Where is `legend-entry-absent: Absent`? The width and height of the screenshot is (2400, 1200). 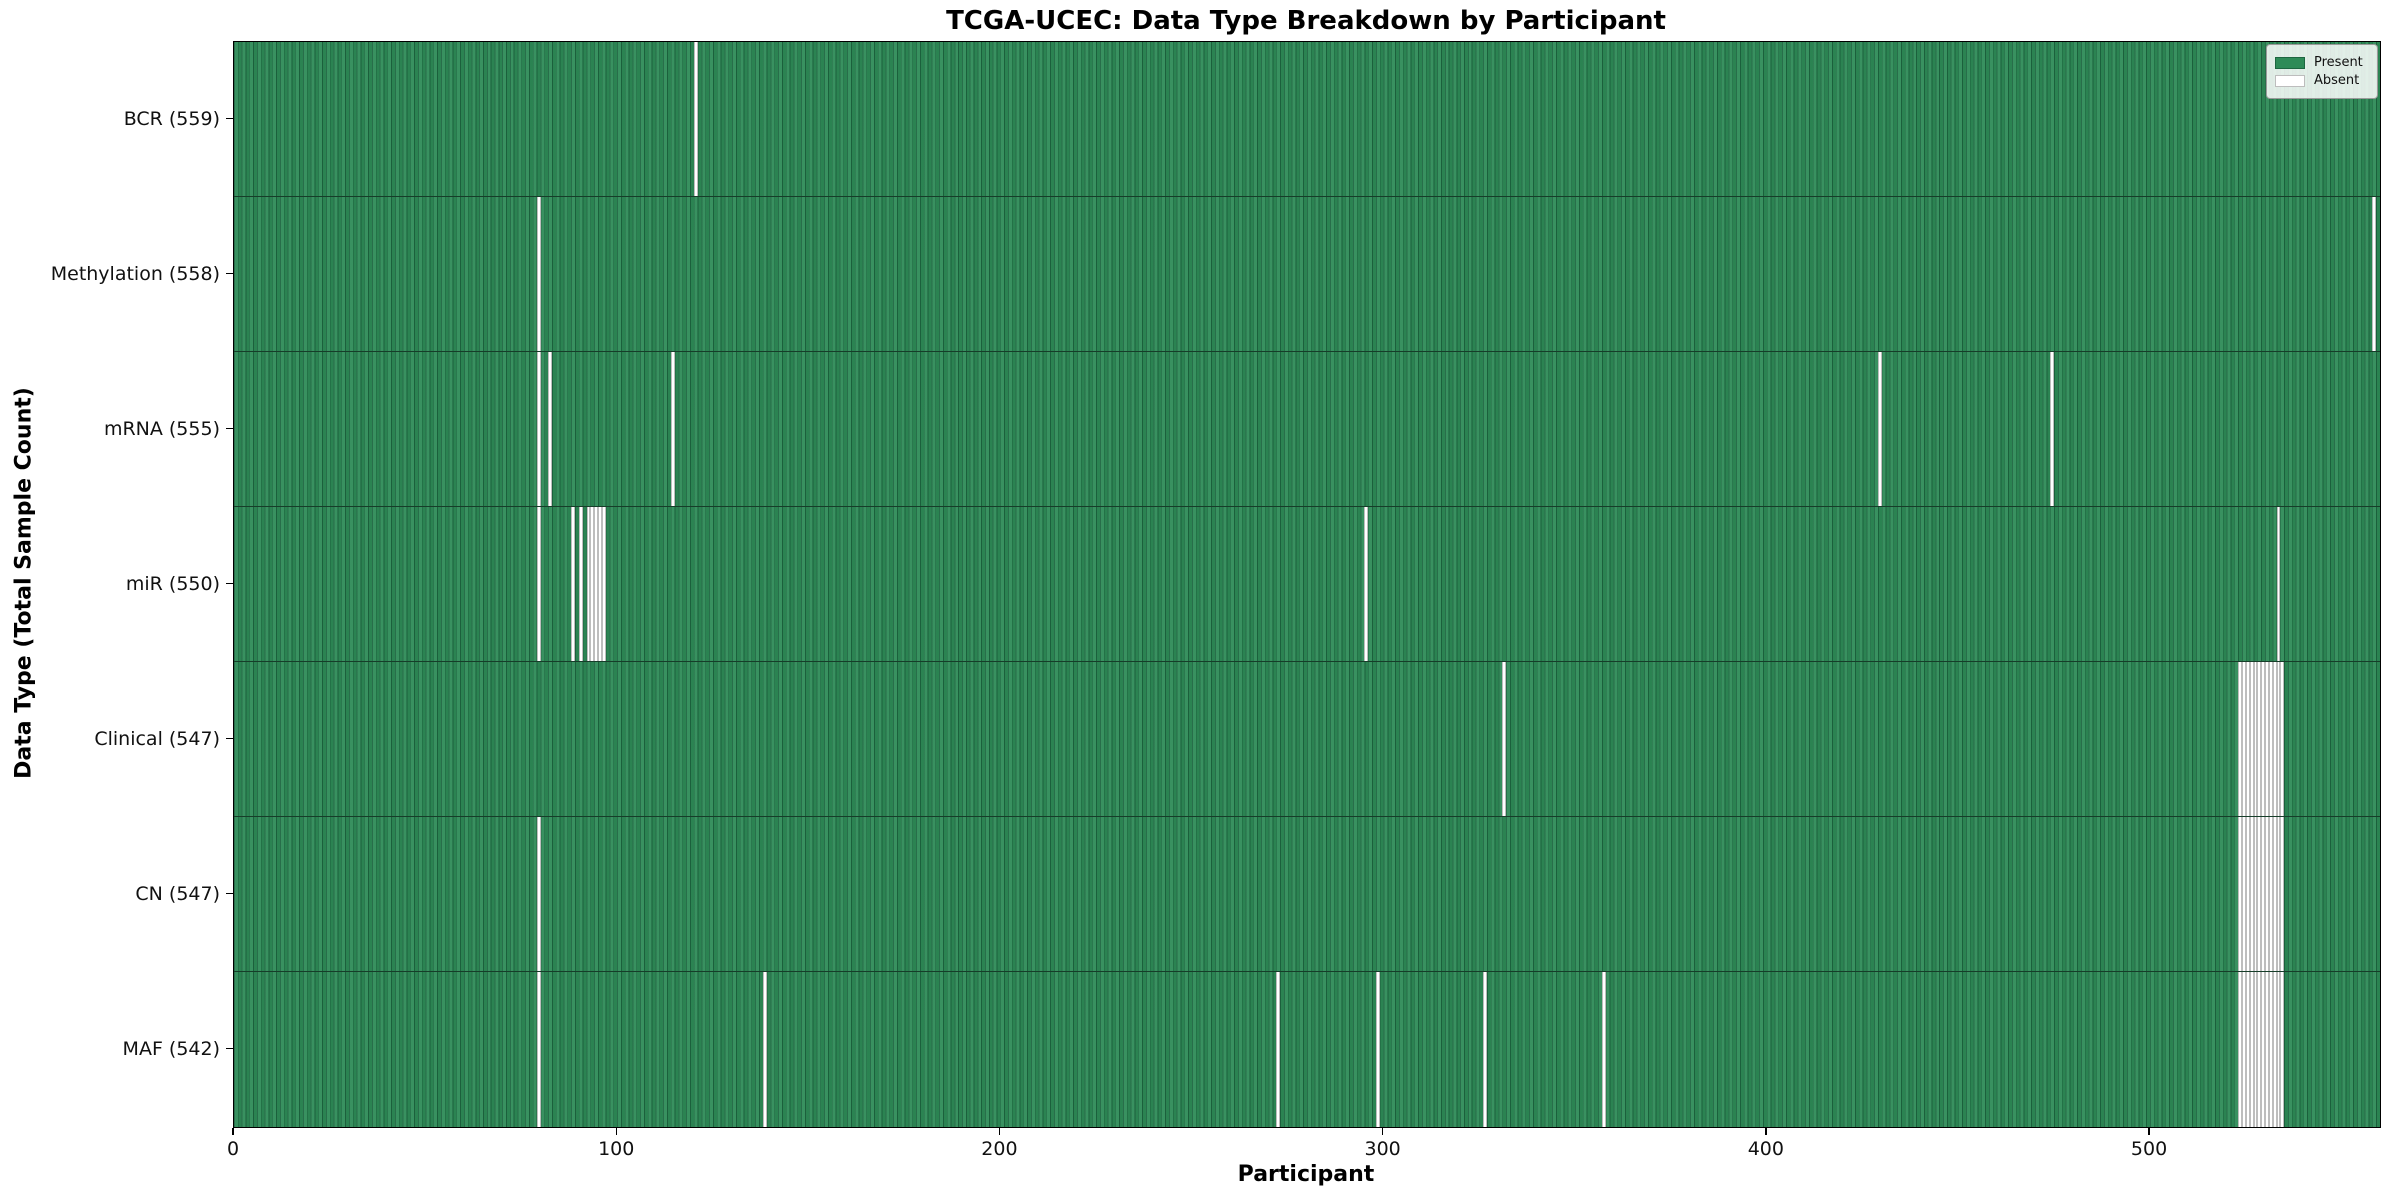 legend-entry-absent: Absent is located at coordinates (2321, 80).